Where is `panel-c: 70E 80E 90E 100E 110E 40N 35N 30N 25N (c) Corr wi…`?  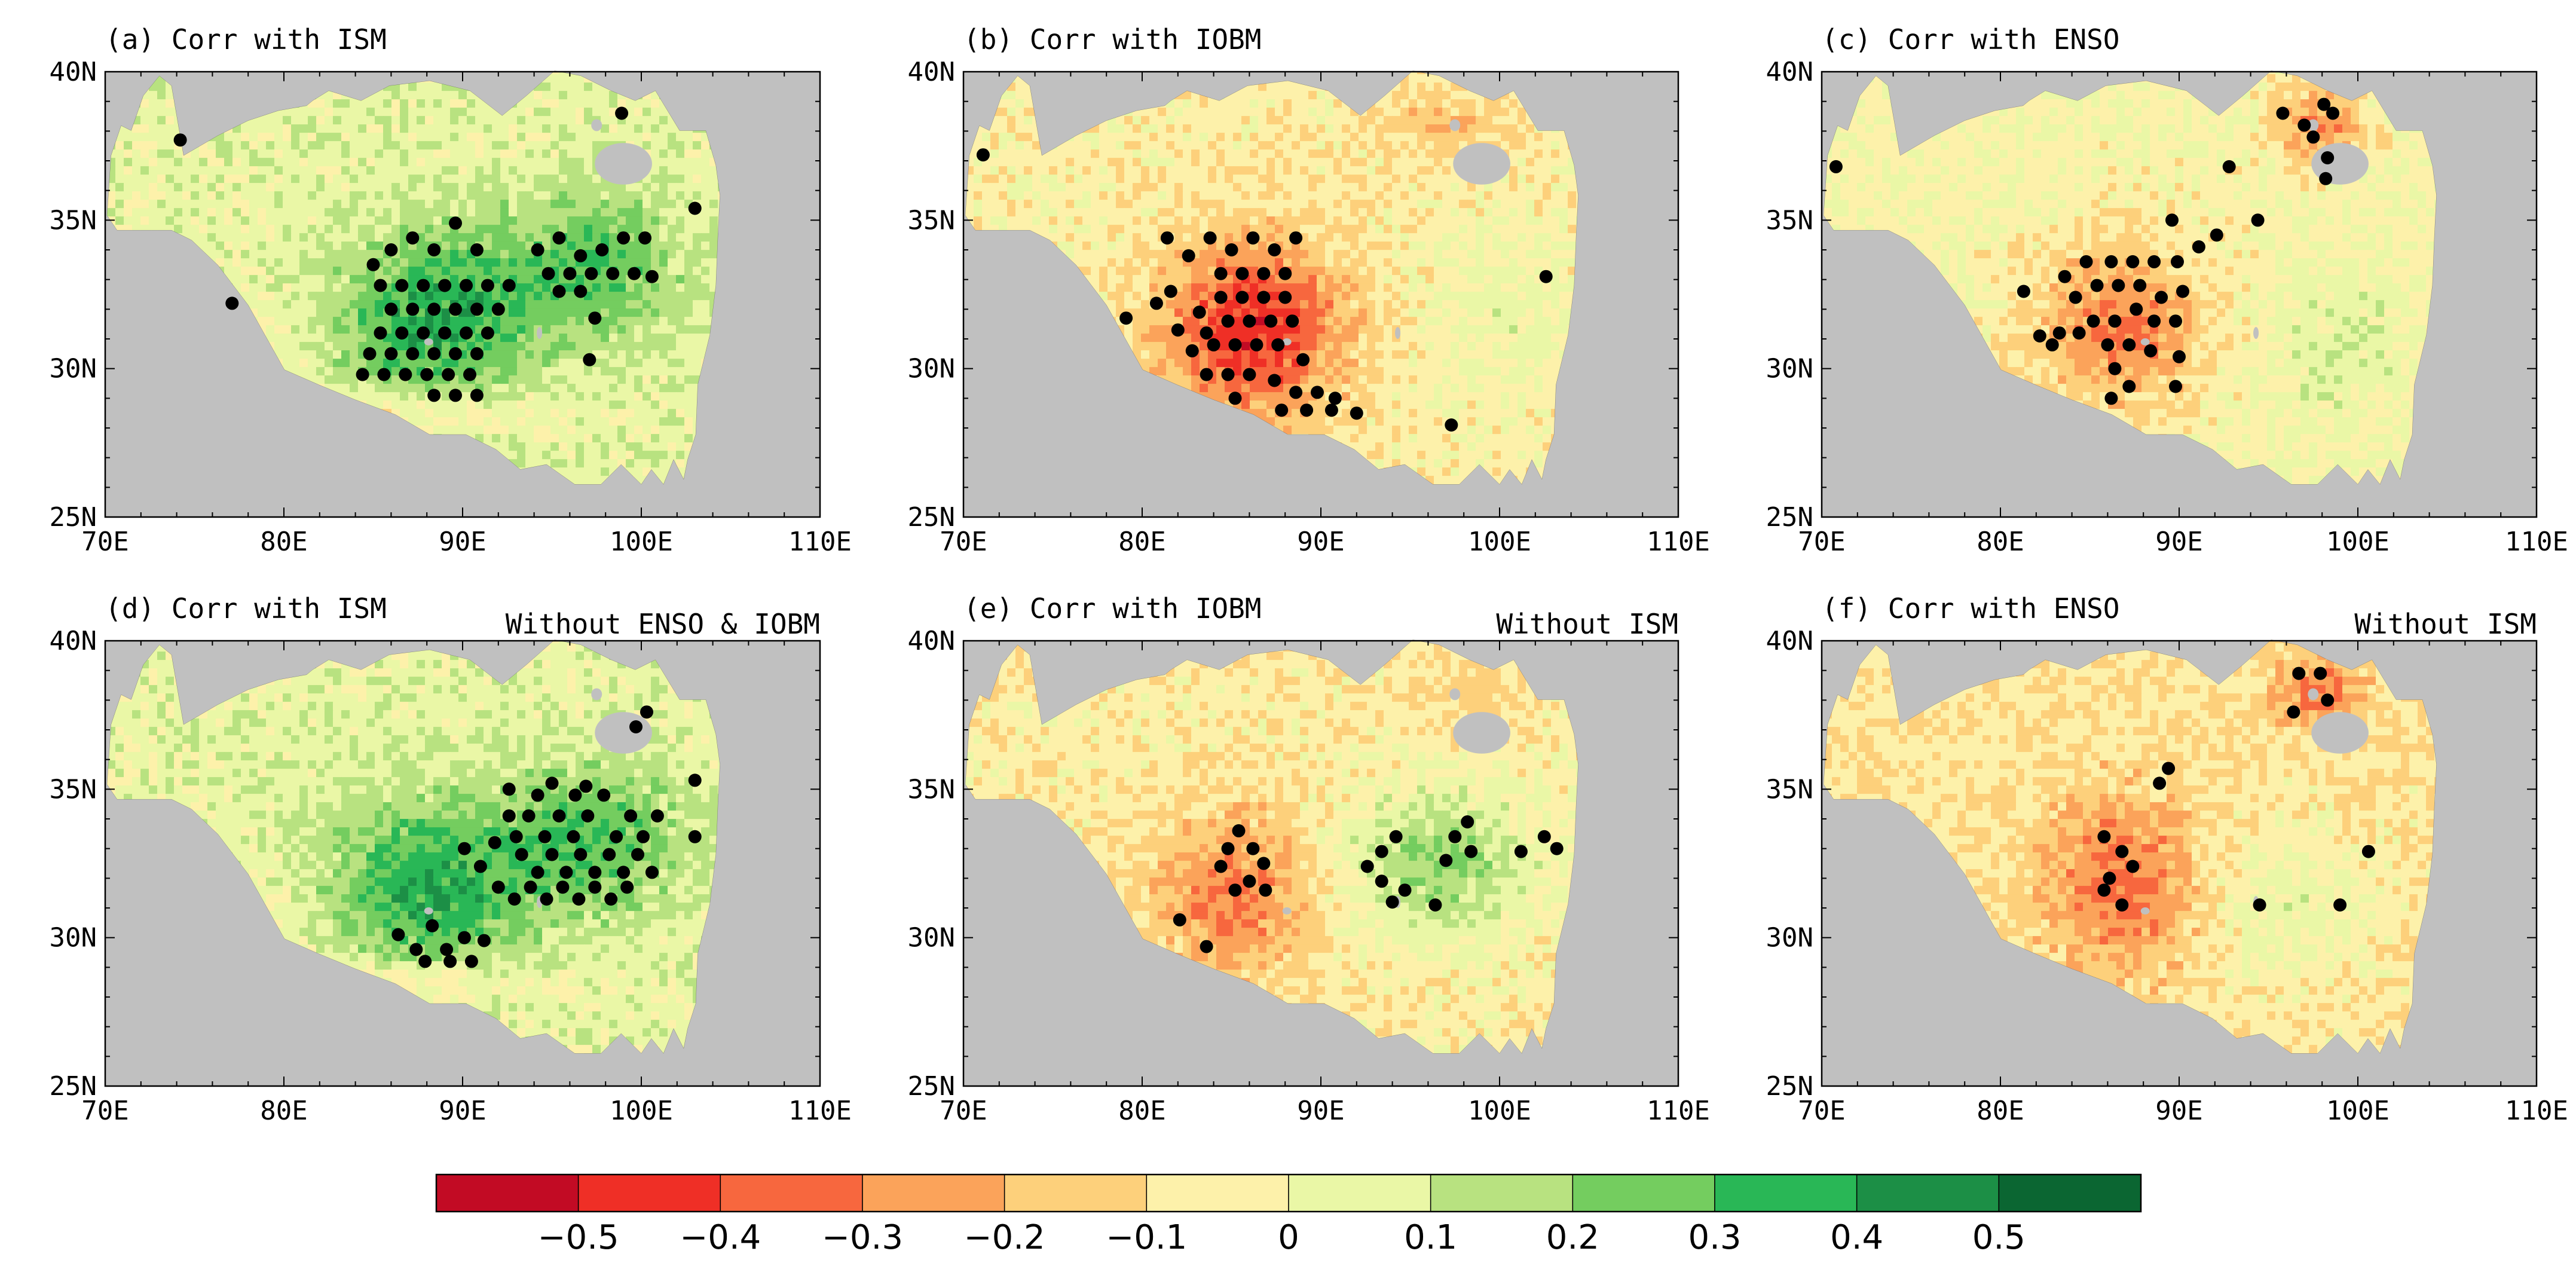
panel-c: 70E 80E 90E 100E 110E 40N 35N 30N 25N (c) Corr wi… is located at coordinates (2167, 290).